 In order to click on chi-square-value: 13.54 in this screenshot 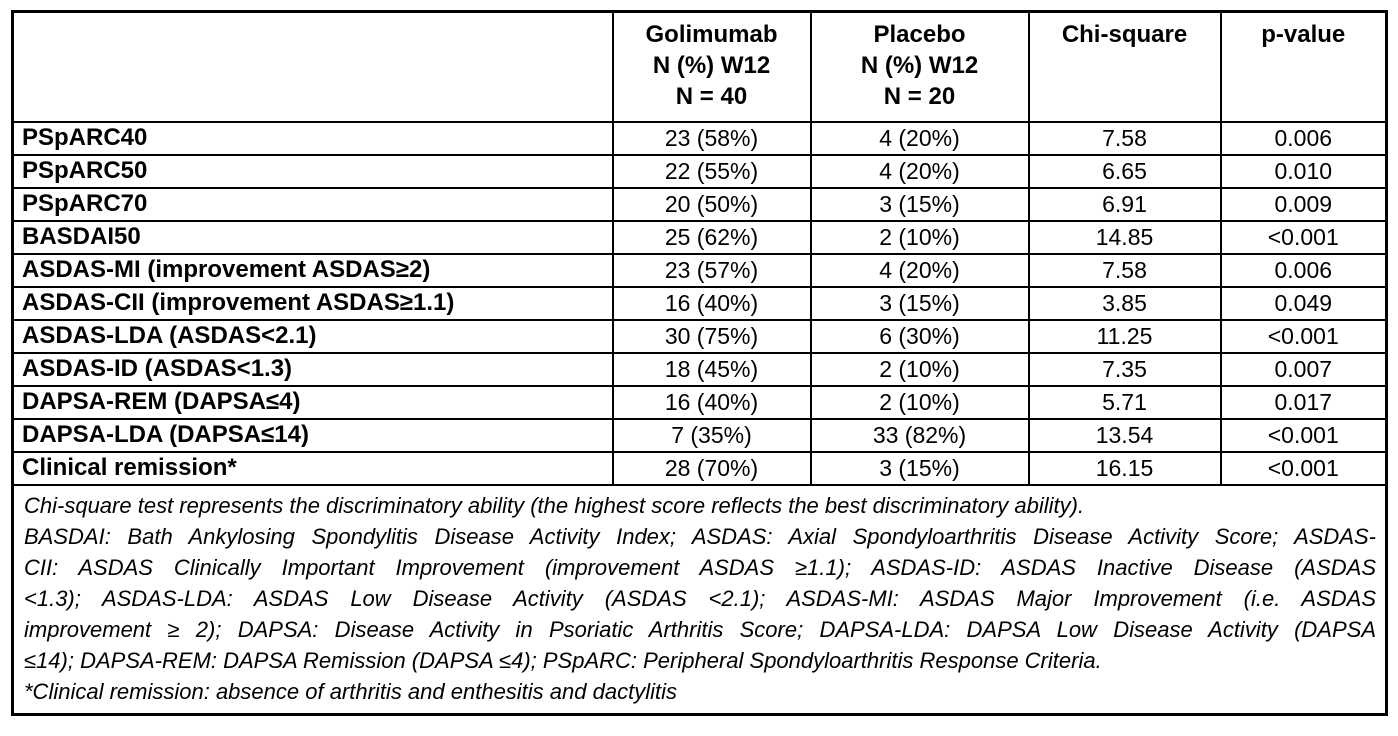, I will do `click(1124, 435)`.